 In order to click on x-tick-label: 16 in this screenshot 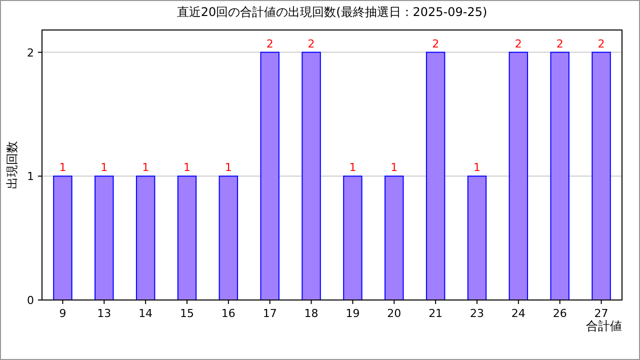, I will do `click(228, 313)`.